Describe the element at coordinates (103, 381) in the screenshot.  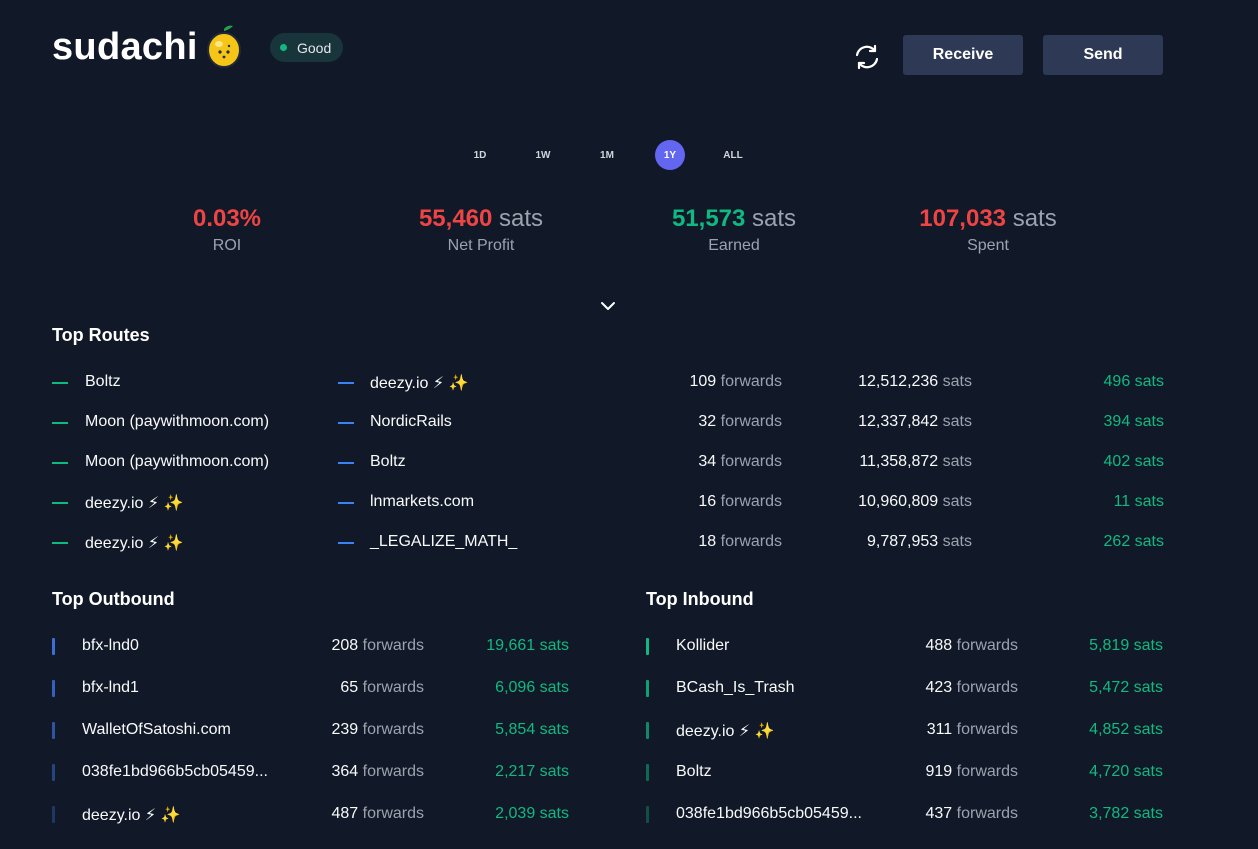
I see `route-from: Boltz` at that location.